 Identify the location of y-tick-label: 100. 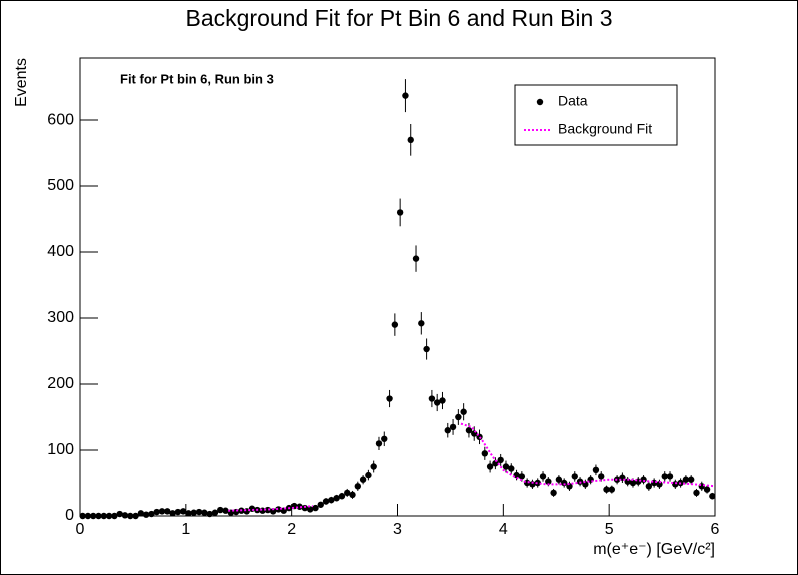
(60, 449).